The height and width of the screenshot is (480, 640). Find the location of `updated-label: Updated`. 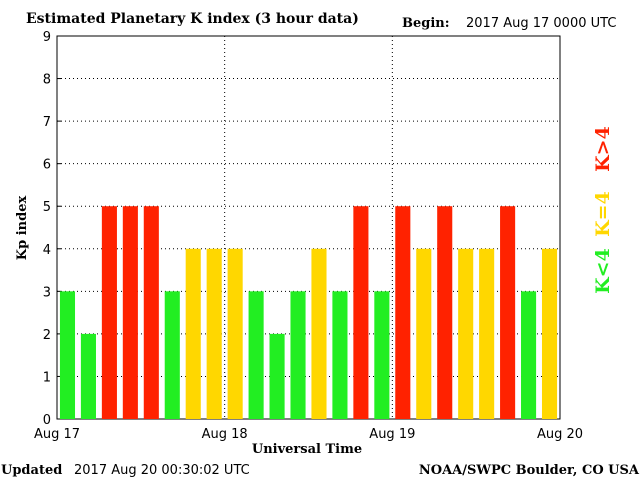

updated-label: Updated is located at coordinates (31, 470).